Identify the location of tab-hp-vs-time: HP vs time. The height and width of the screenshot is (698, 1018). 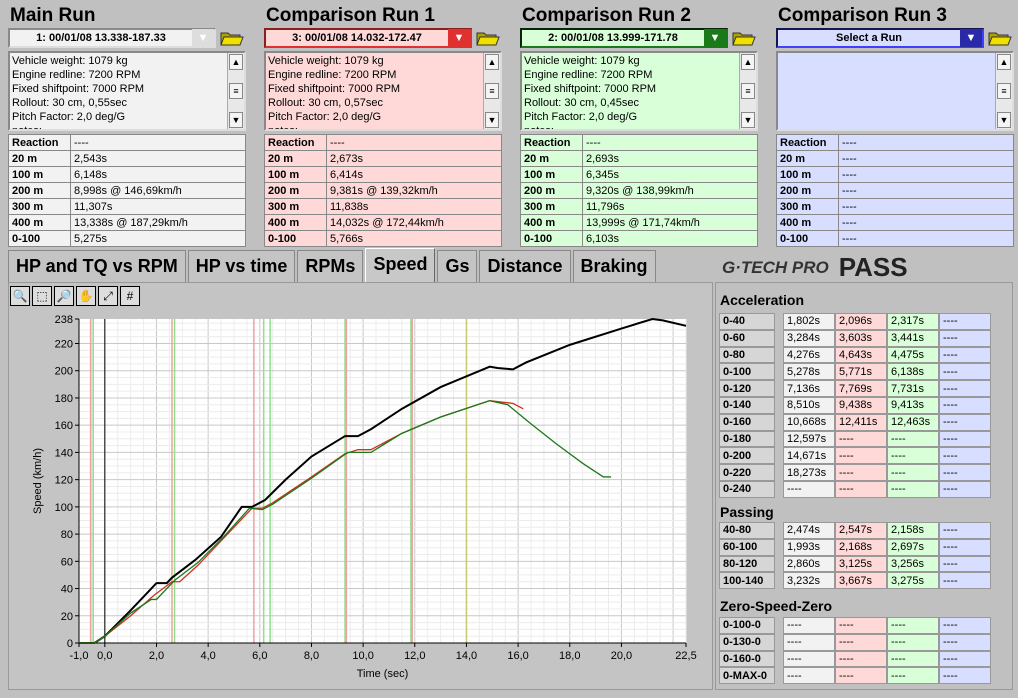
(241, 266).